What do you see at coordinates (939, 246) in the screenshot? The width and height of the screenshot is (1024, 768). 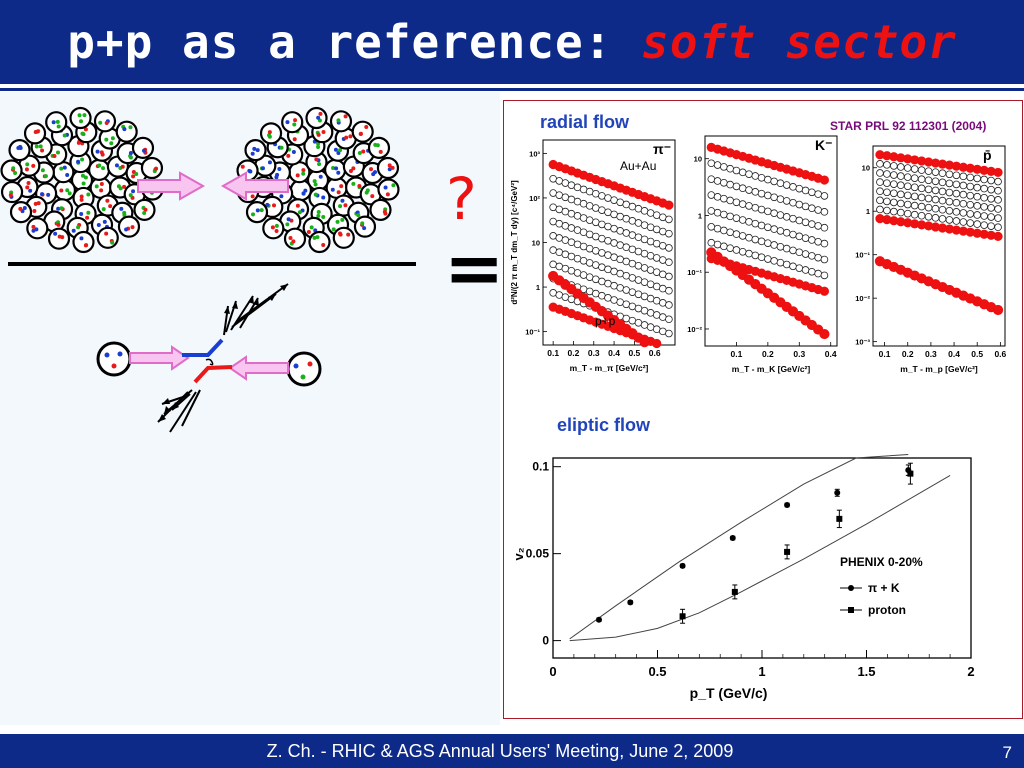 I see `spectrum-frame` at bounding box center [939, 246].